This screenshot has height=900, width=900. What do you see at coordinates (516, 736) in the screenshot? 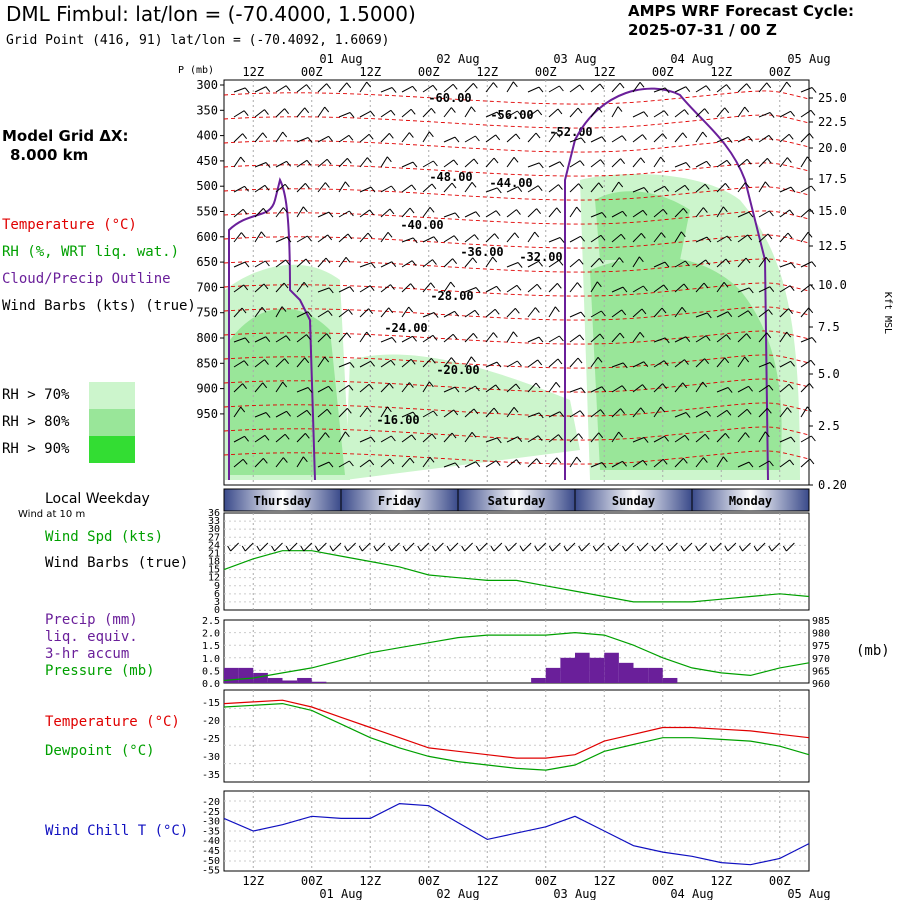
I see `dewpoint-line` at bounding box center [516, 736].